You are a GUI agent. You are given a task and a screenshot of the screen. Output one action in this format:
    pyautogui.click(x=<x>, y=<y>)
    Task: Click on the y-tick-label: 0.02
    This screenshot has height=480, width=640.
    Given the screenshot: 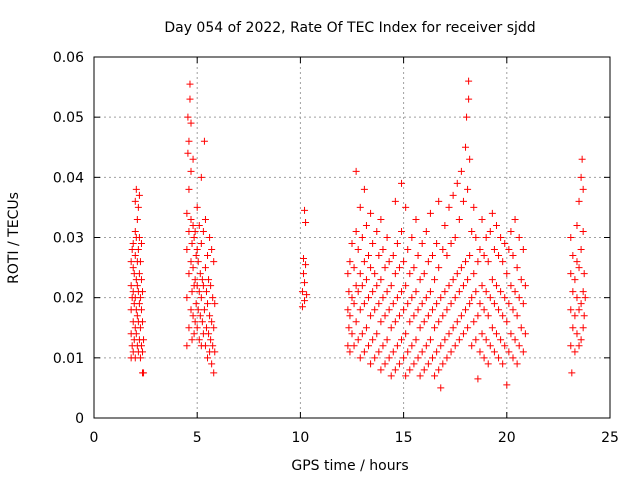 What is the action you would take?
    pyautogui.click(x=68, y=299)
    